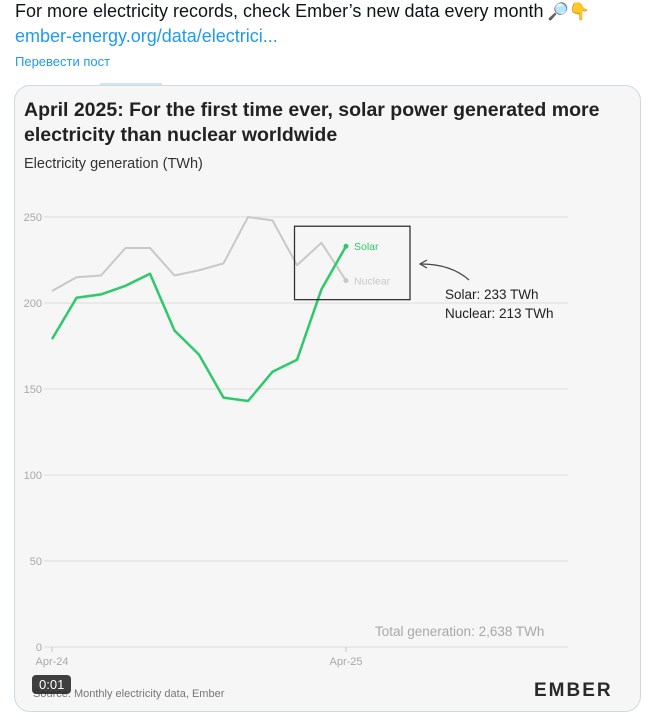  Describe the element at coordinates (346, 246) in the screenshot. I see `solar-endpoint` at that location.